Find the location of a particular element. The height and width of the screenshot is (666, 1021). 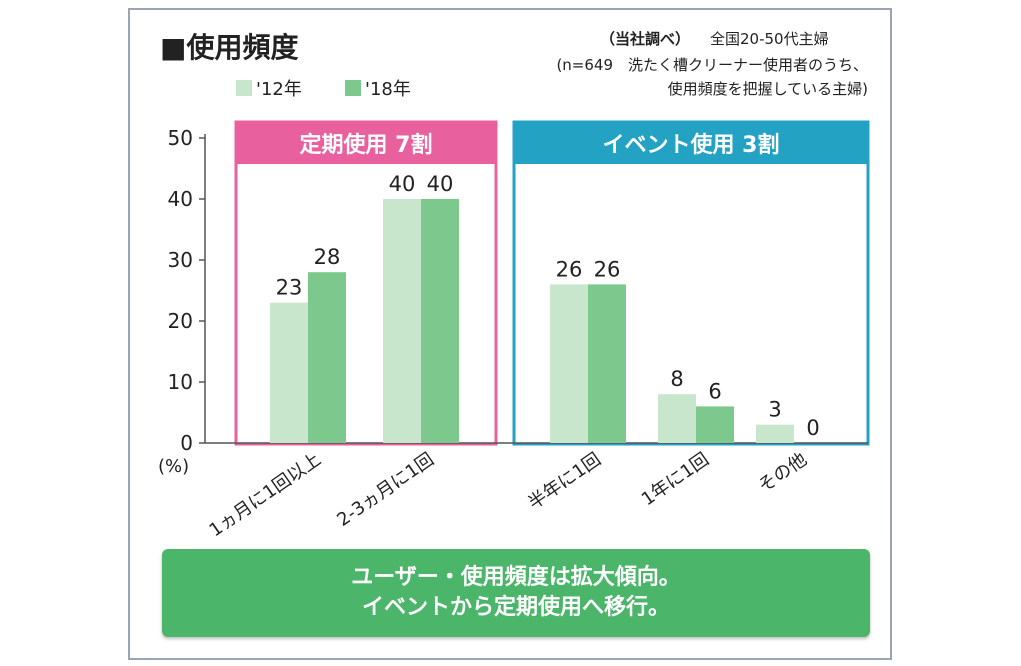

conclusion-line-2: イベントから定期使用へ移行。 is located at coordinates (515, 607).